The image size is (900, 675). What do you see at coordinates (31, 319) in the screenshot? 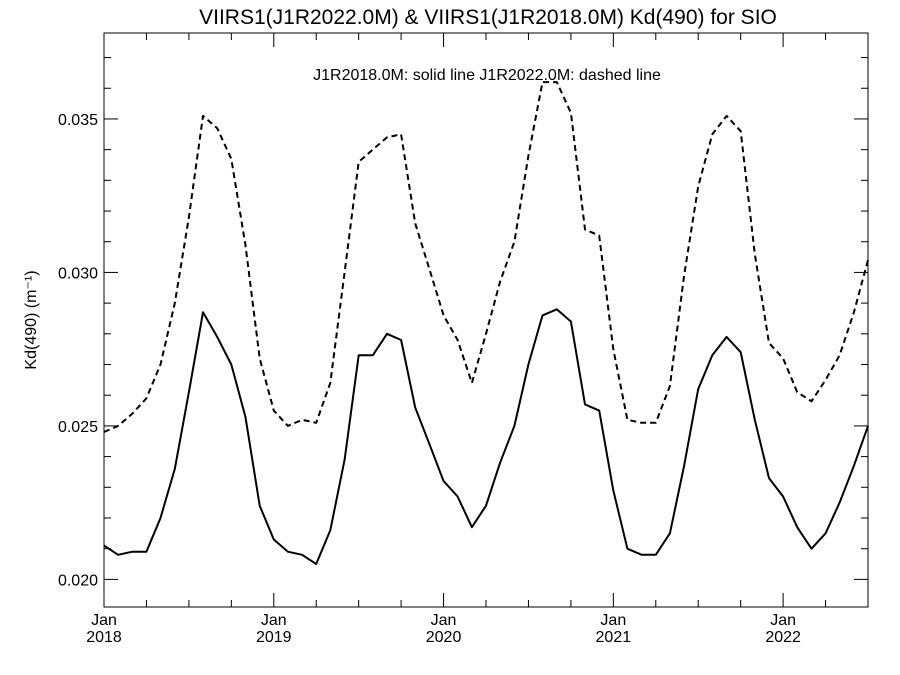
I see `y-axis-label: Kd(490) (m⁻¹)` at bounding box center [31, 319].